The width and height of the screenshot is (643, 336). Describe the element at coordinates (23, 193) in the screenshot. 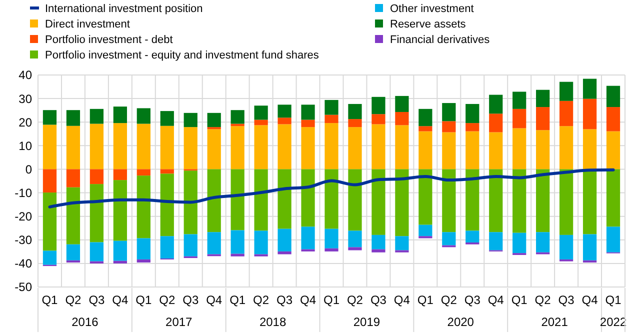

I see `y-tick-label: -10` at that location.